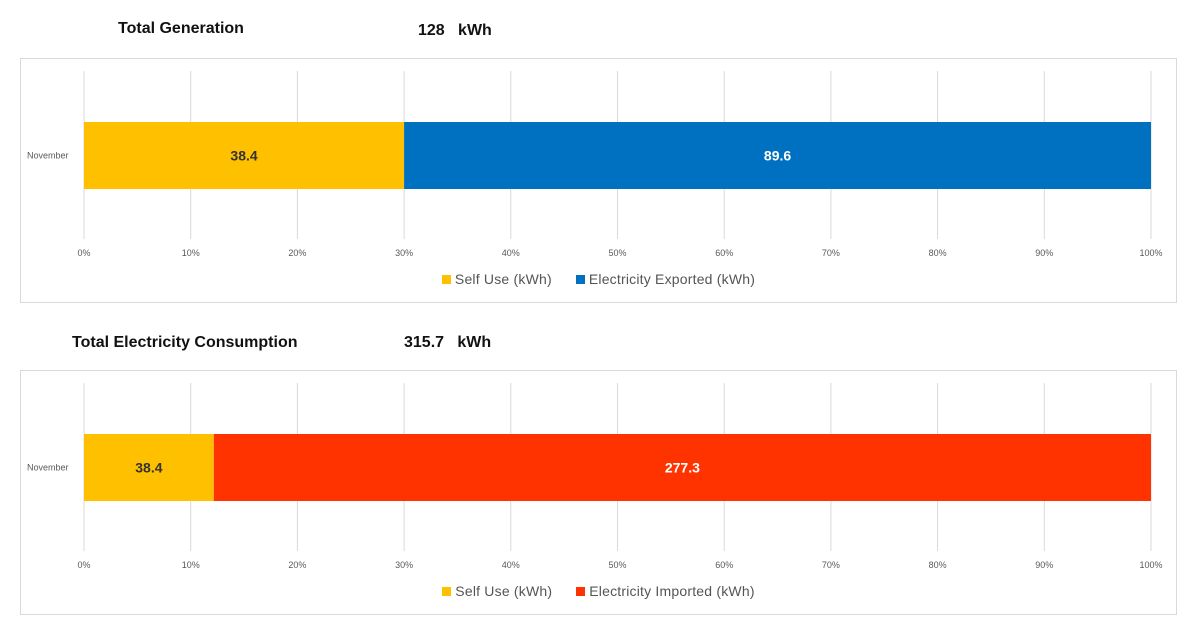  I want to click on legend-item: Electricity Exported (kWh), so click(665, 279).